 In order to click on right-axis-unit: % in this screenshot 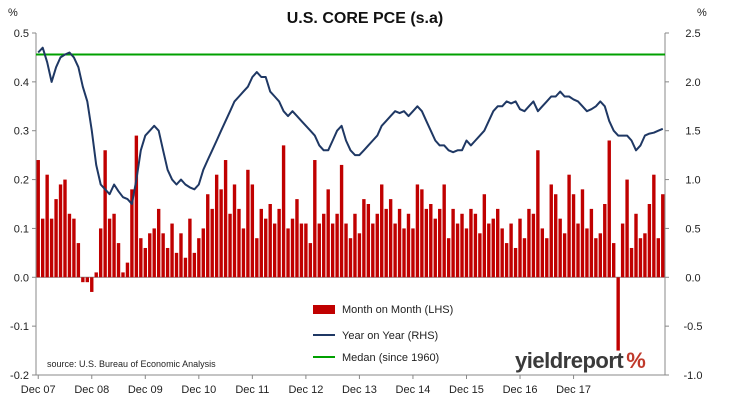, I will do `click(702, 13)`.